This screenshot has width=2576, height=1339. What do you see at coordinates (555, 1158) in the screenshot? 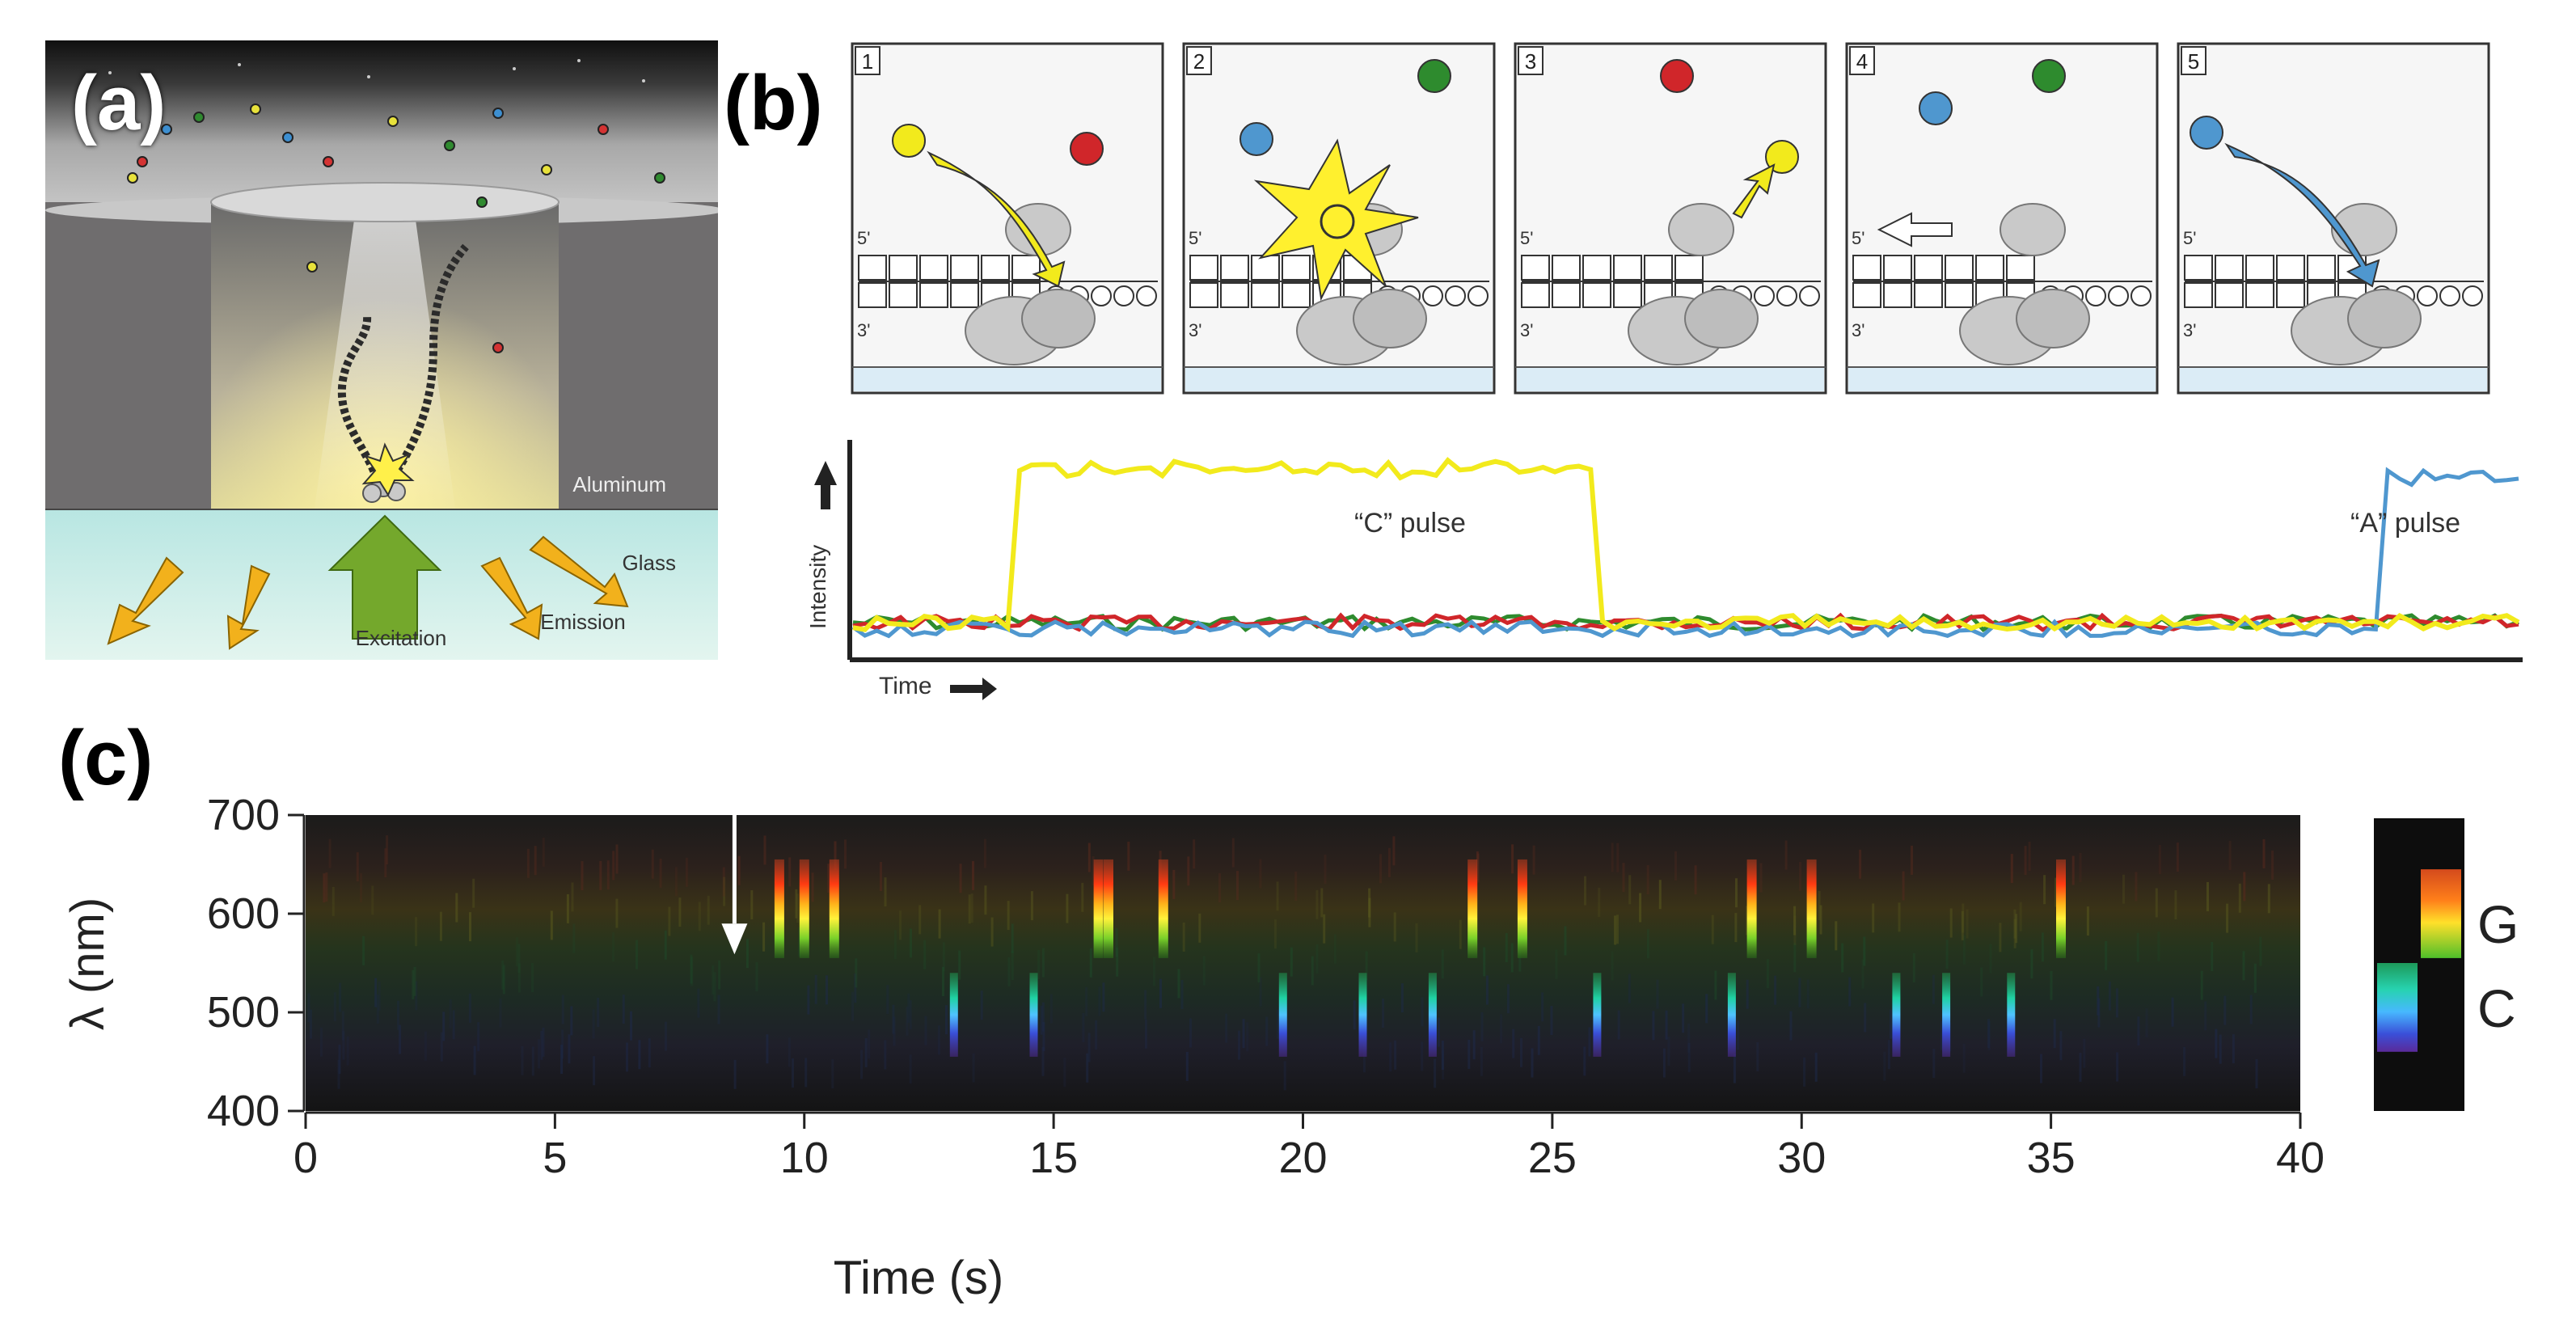
I see `x-tick-label: 5` at bounding box center [555, 1158].